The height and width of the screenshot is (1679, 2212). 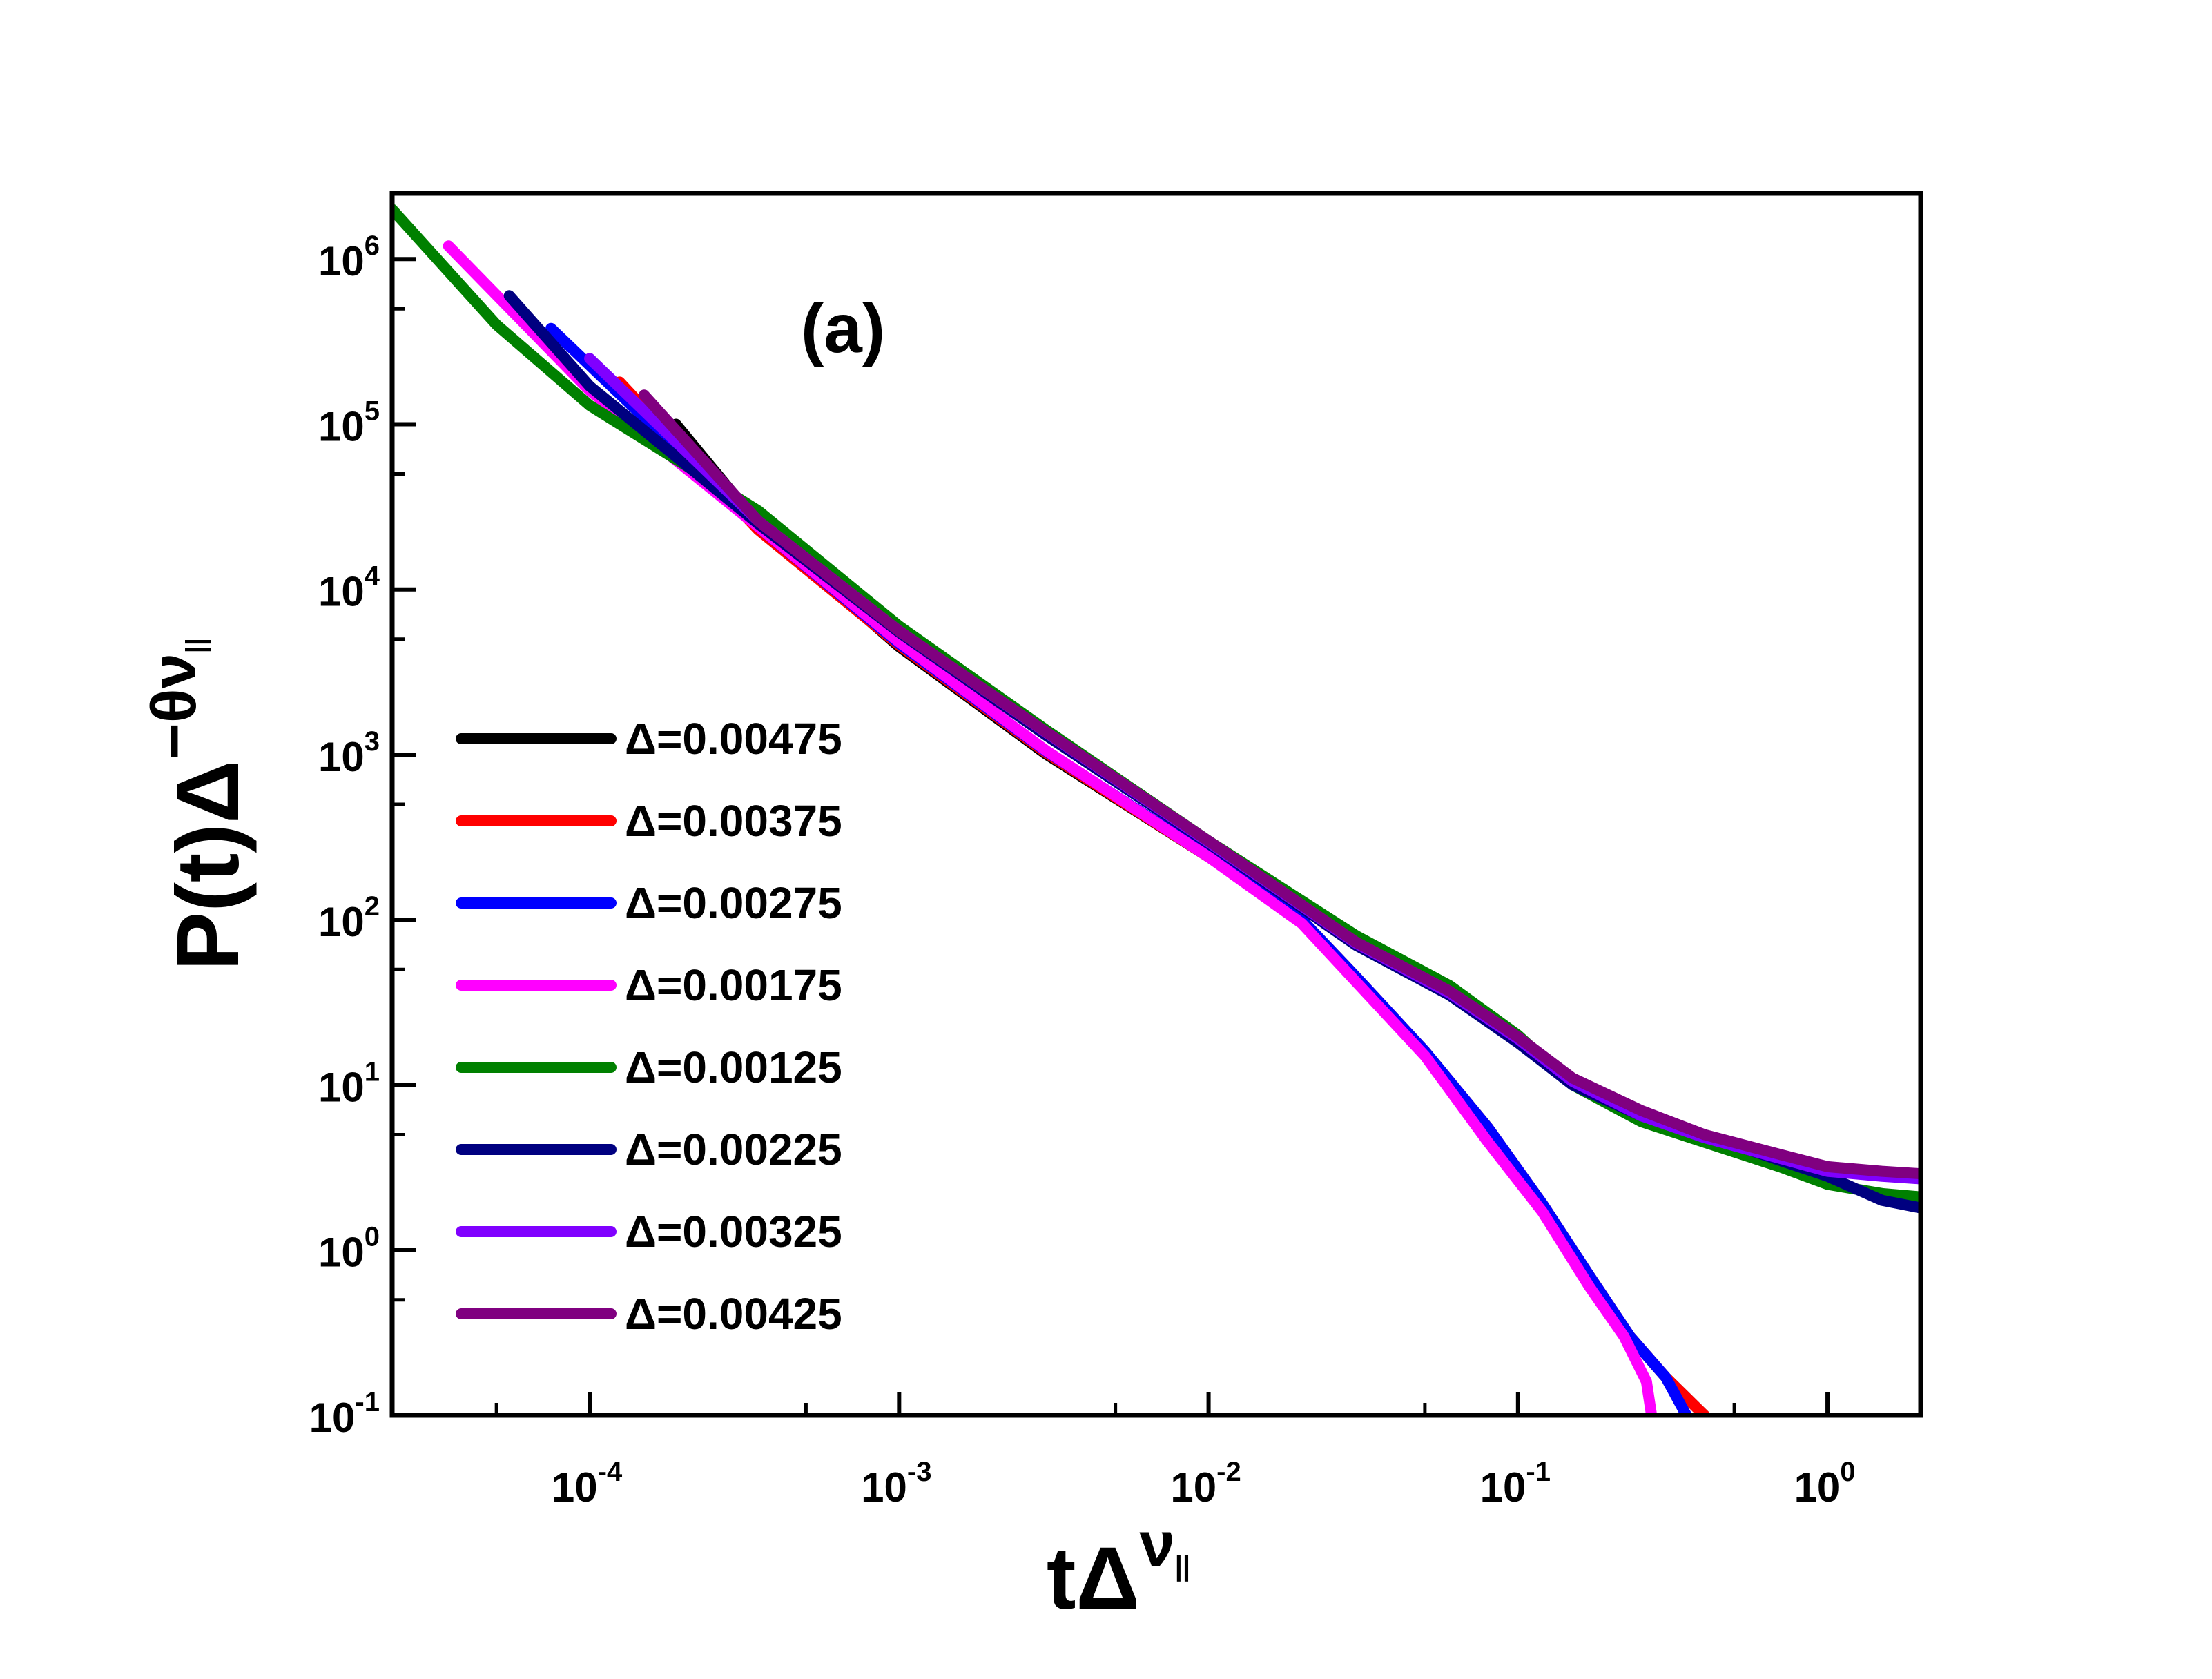 I want to click on x-axis-title-subsup: ||, so click(x=1183, y=1566).